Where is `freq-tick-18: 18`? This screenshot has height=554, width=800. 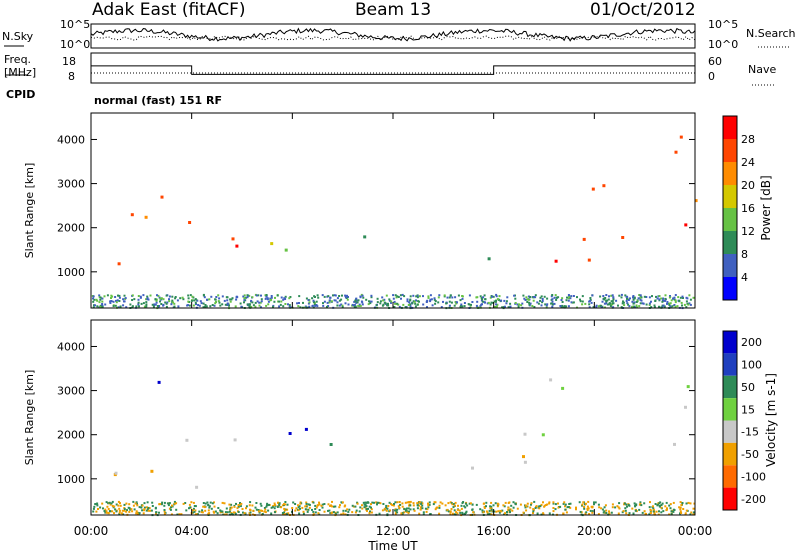
freq-tick-18: 18 is located at coordinates (69, 61).